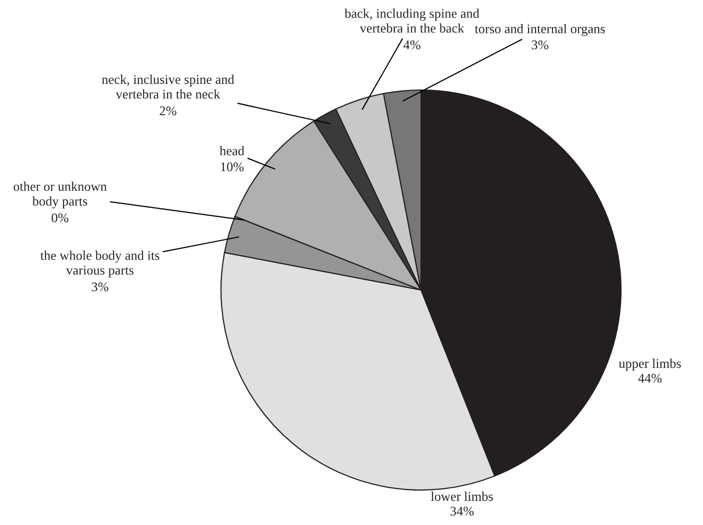  Describe the element at coordinates (462, 511) in the screenshot. I see `data-label: 34%` at that location.